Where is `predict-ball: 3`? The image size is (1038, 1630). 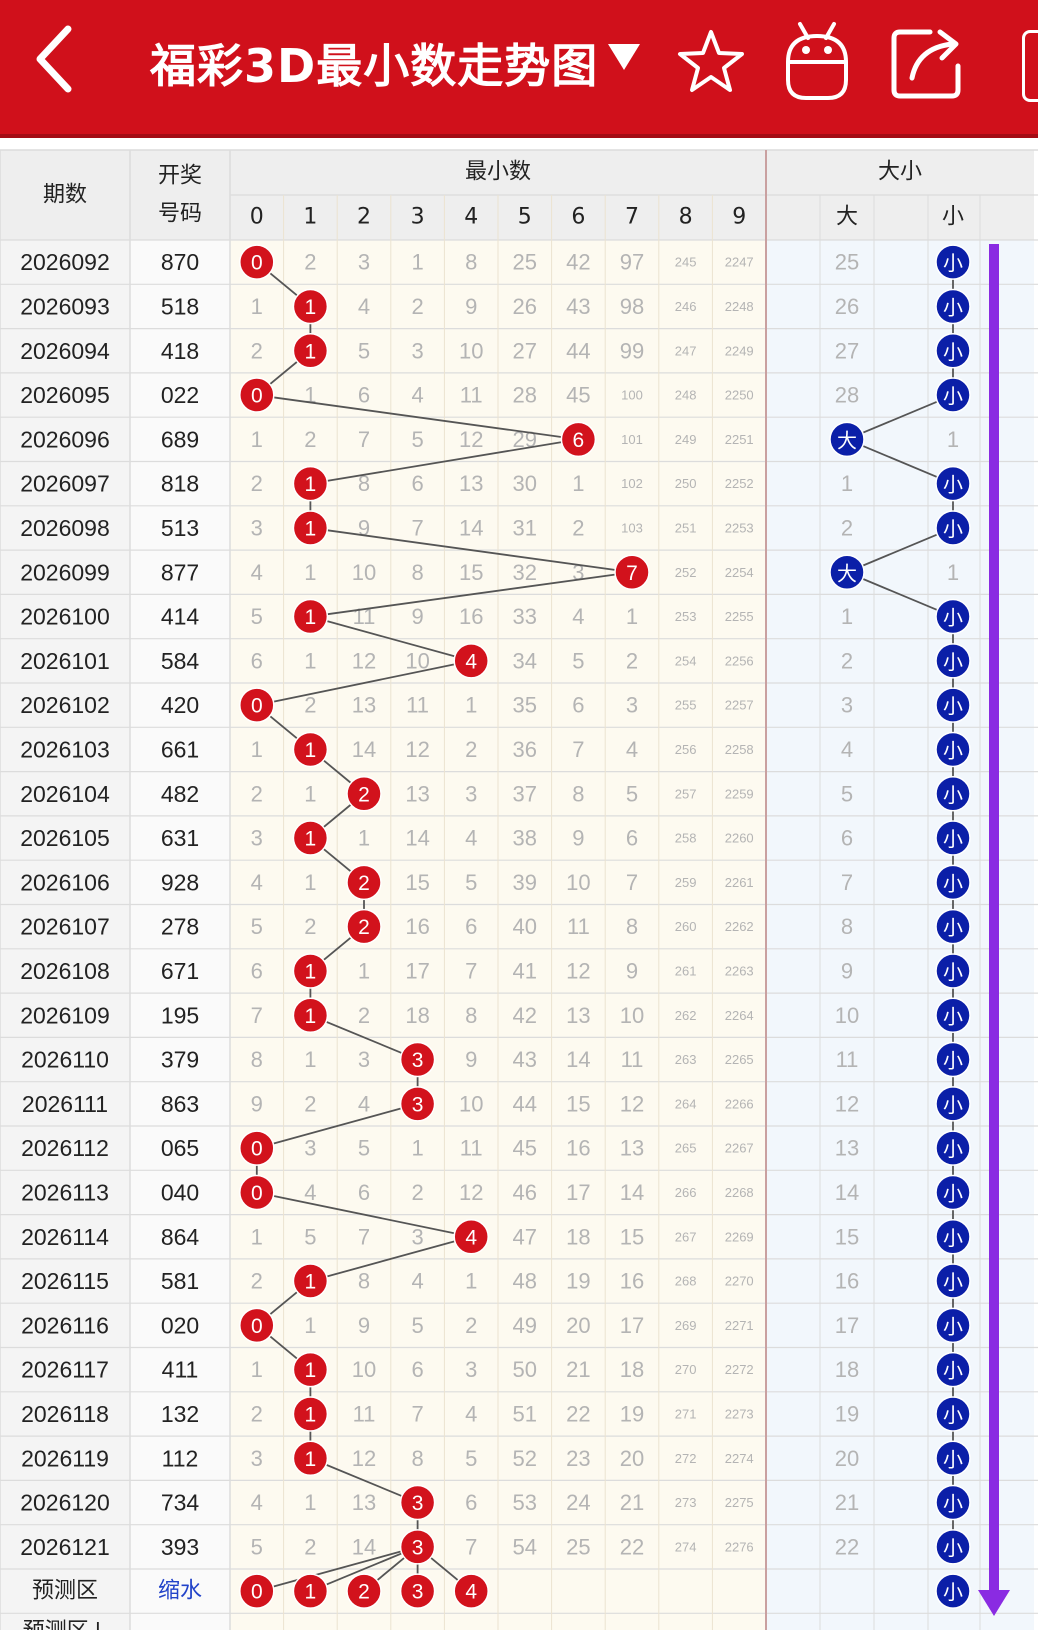
predict-ball: 3 is located at coordinates (417, 1591).